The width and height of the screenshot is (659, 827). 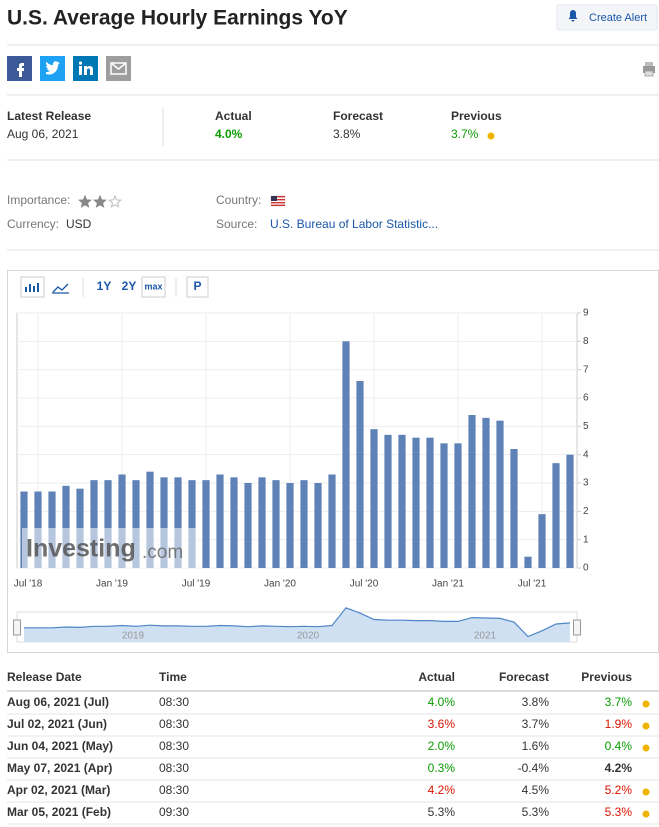 What do you see at coordinates (532, 584) in the screenshot?
I see `x-tick-label: Jul '21` at bounding box center [532, 584].